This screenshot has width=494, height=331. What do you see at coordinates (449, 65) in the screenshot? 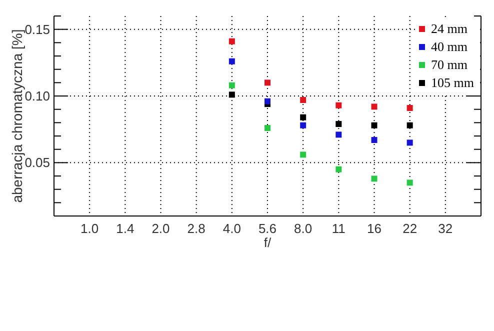
I see `legend-label: 70 mm` at bounding box center [449, 65].